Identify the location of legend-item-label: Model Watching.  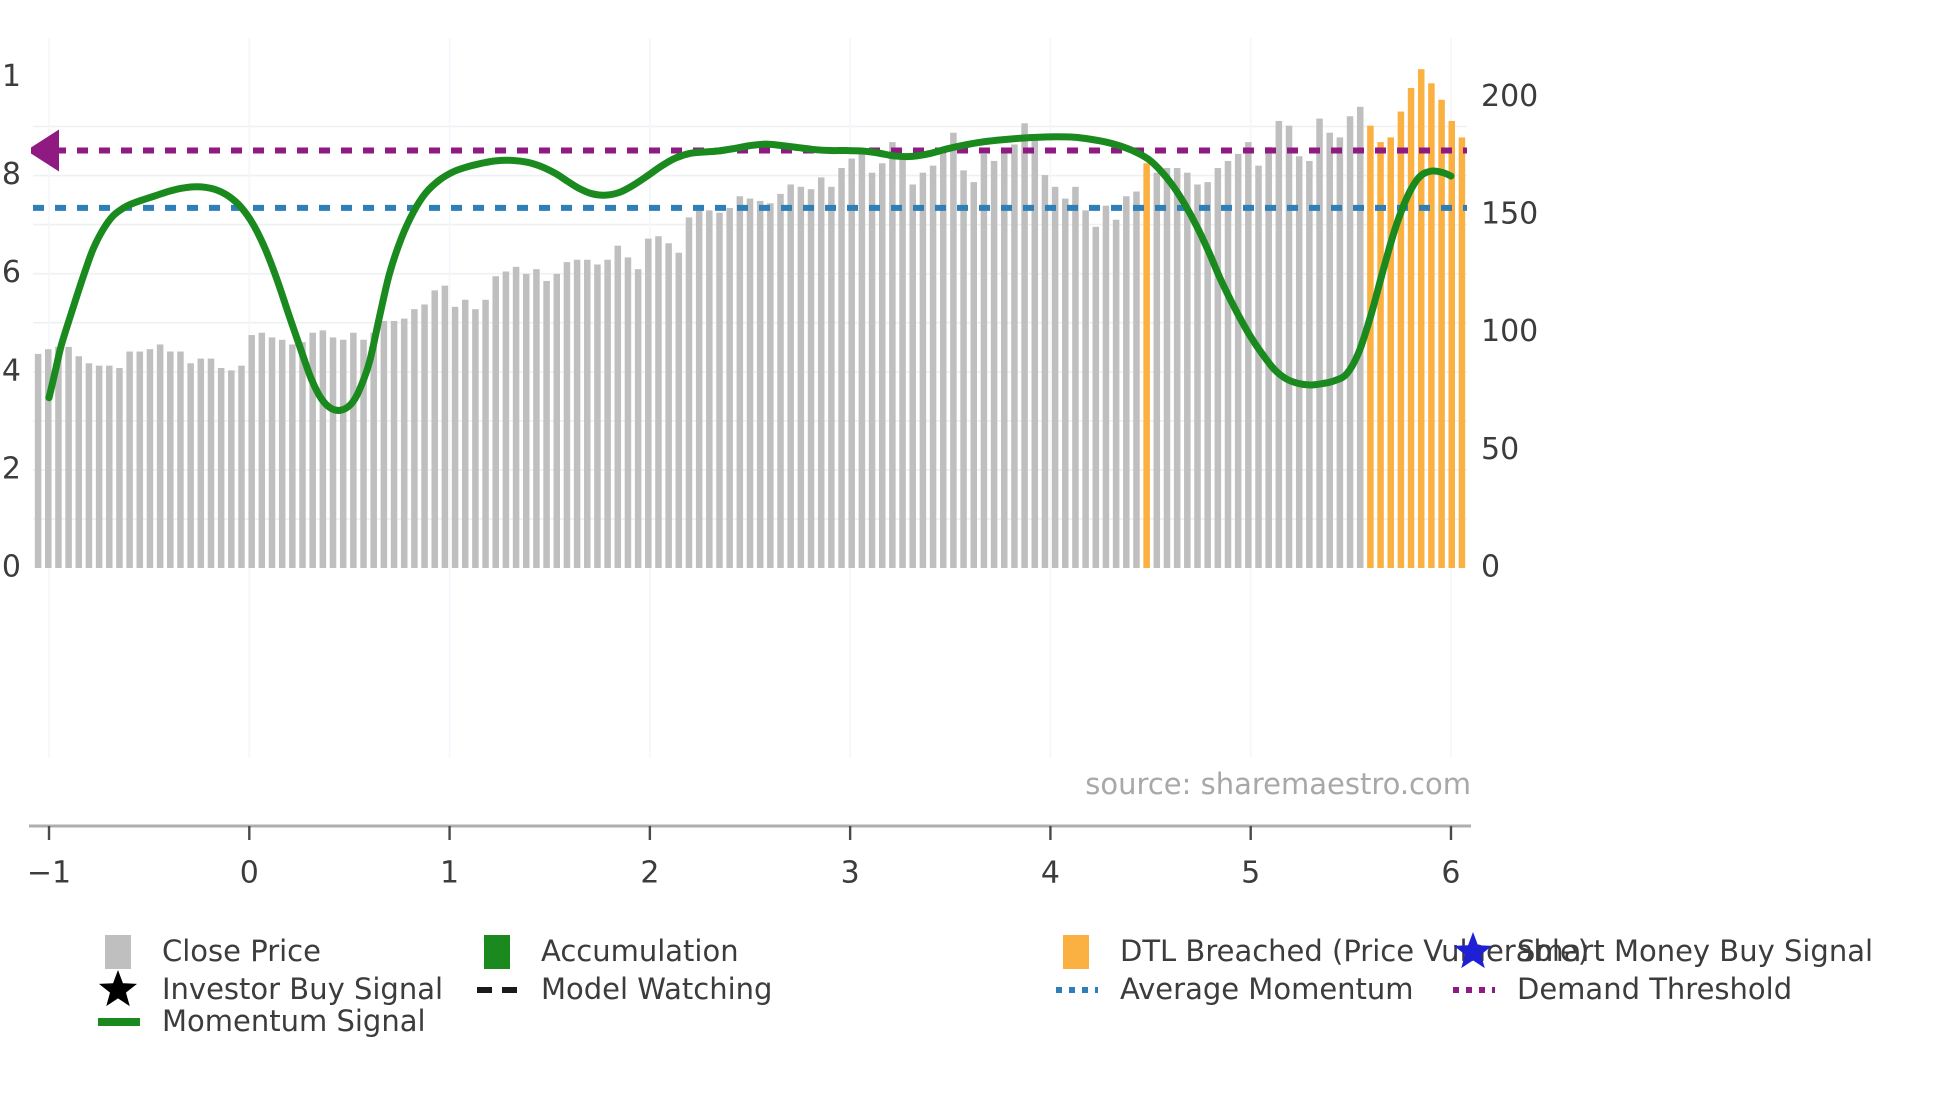
(656, 989).